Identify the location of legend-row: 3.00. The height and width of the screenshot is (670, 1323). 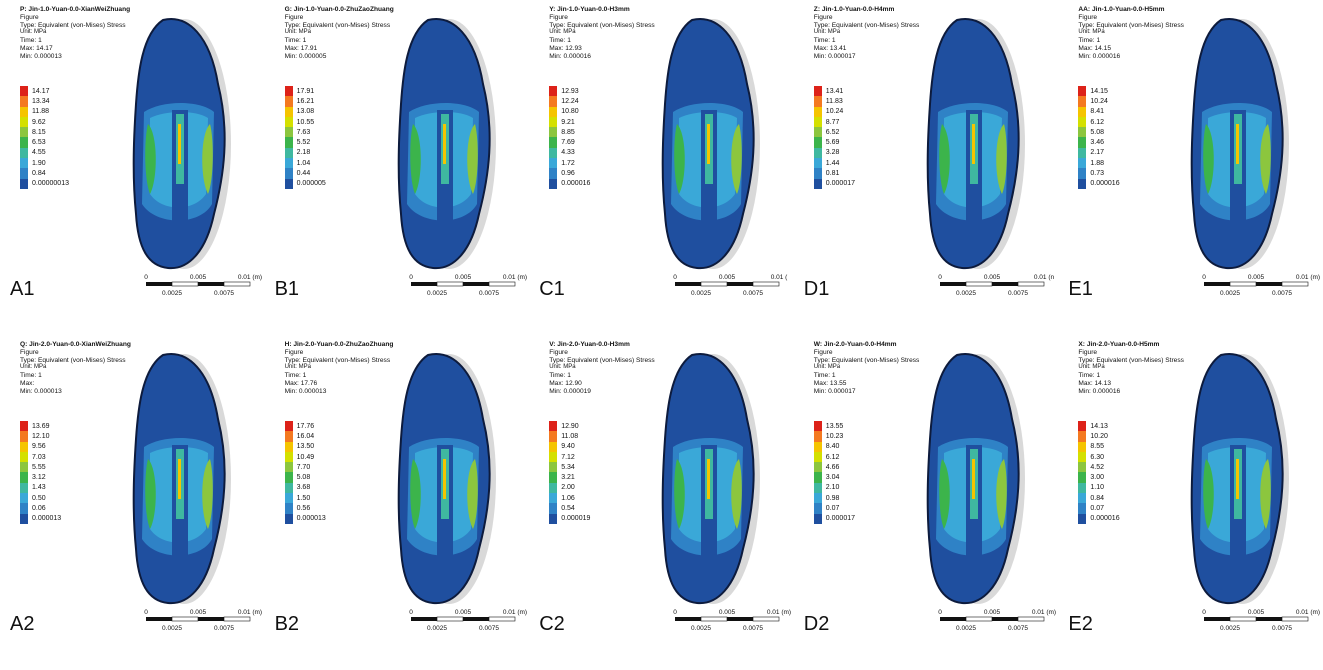
(1098, 477).